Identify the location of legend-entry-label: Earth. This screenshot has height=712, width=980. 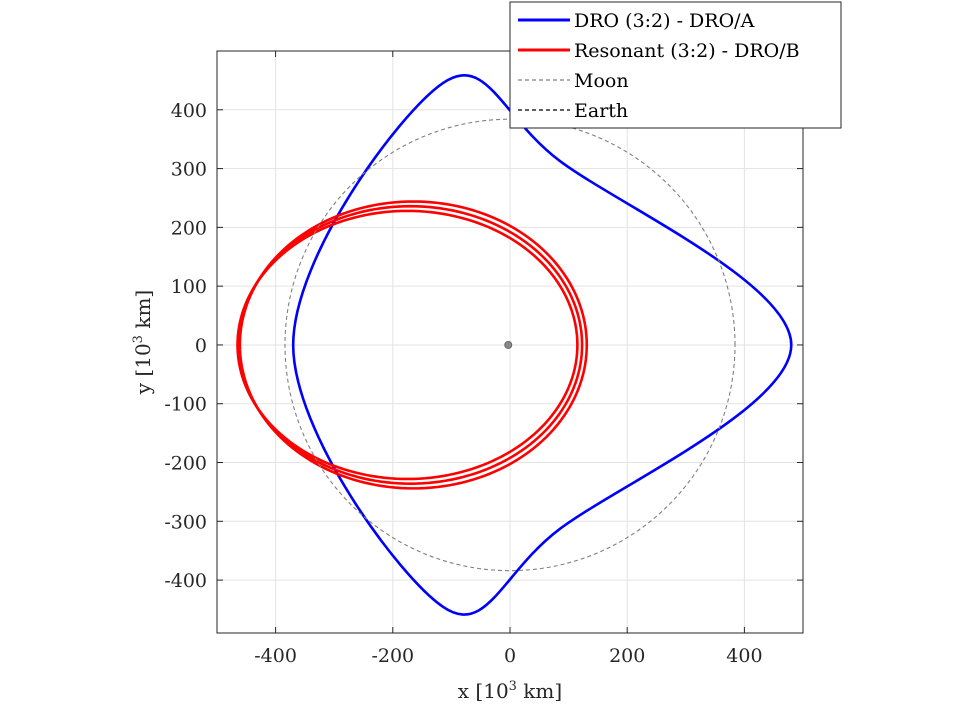
(601, 111).